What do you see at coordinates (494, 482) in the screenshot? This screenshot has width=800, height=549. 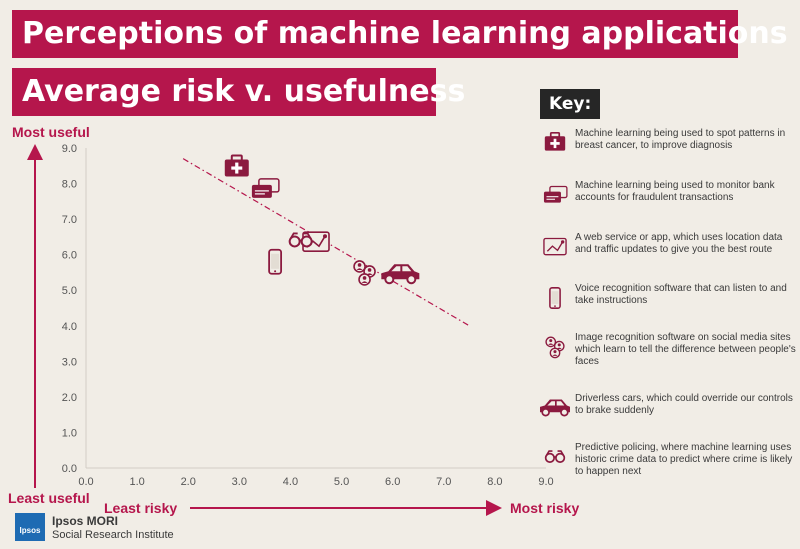 I see `x-tick-label: 8.0` at bounding box center [494, 482].